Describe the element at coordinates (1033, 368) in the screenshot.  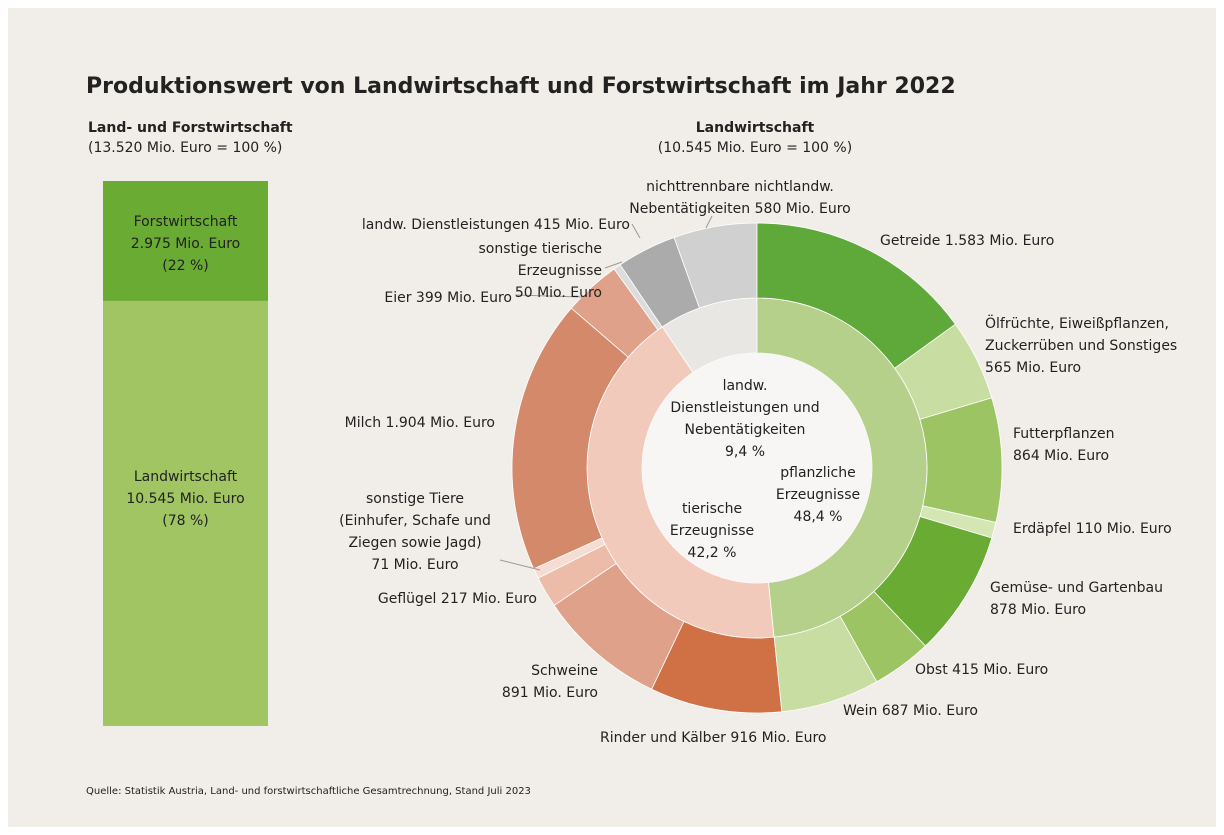
I see `segment-value: 565 Mio. Euro` at that location.